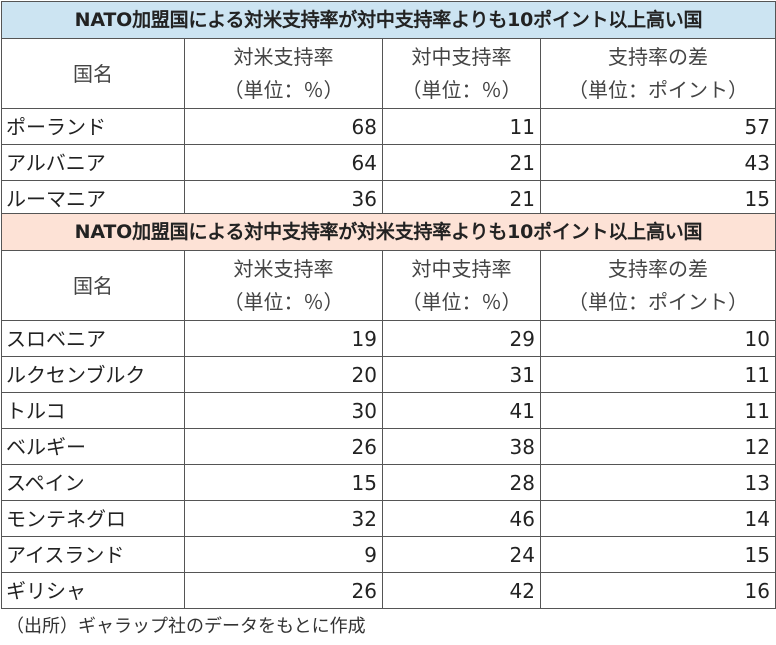 The width and height of the screenshot is (776, 645). What do you see at coordinates (658, 126) in the screenshot?
I see `difference-value: 57` at bounding box center [658, 126].